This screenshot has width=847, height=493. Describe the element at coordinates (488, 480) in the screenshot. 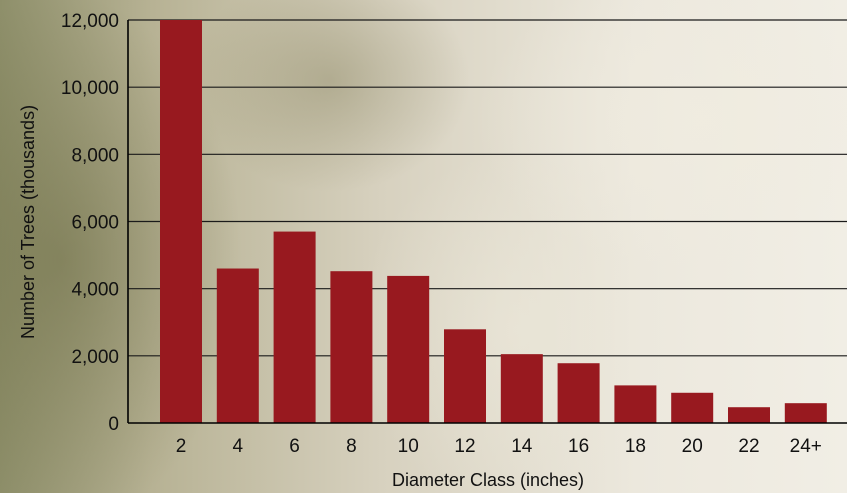

I see `x-axis-title: Diameter Class (inches)` at that location.